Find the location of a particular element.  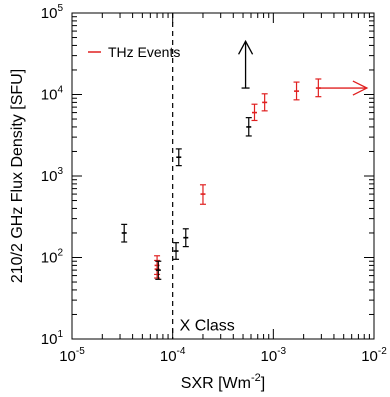

x-class-label: X Class is located at coordinates (207, 326).